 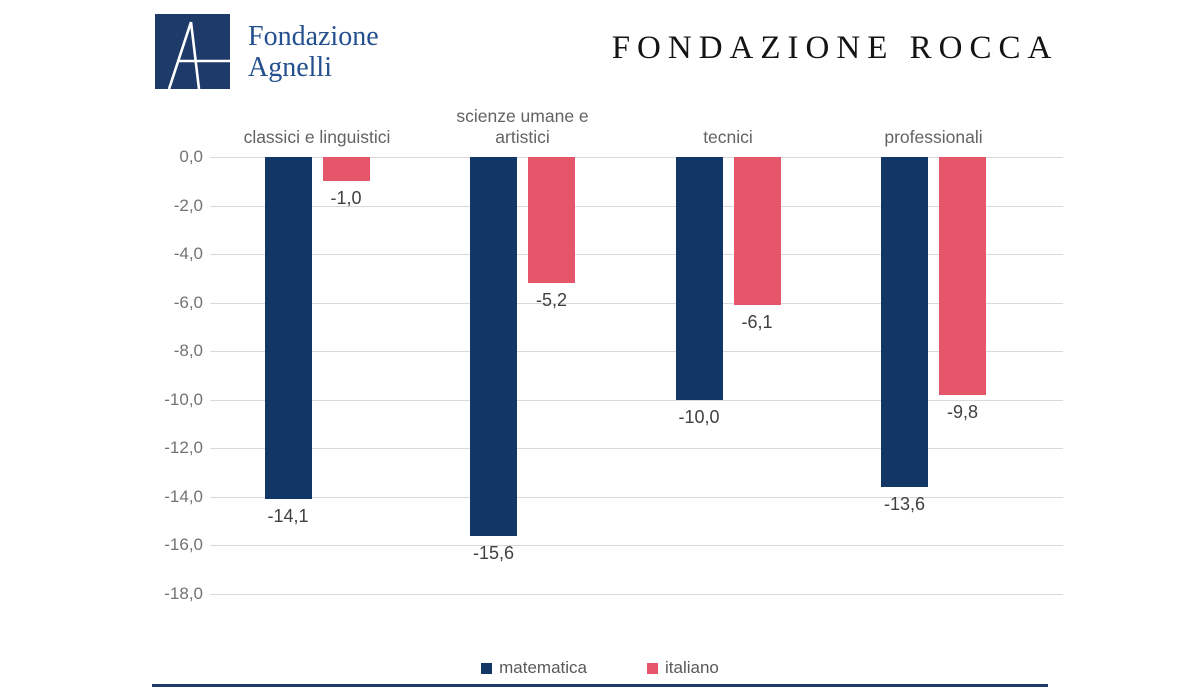 What do you see at coordinates (188, 205) in the screenshot?
I see `y-axis-tick-label: -2,0` at bounding box center [188, 205].